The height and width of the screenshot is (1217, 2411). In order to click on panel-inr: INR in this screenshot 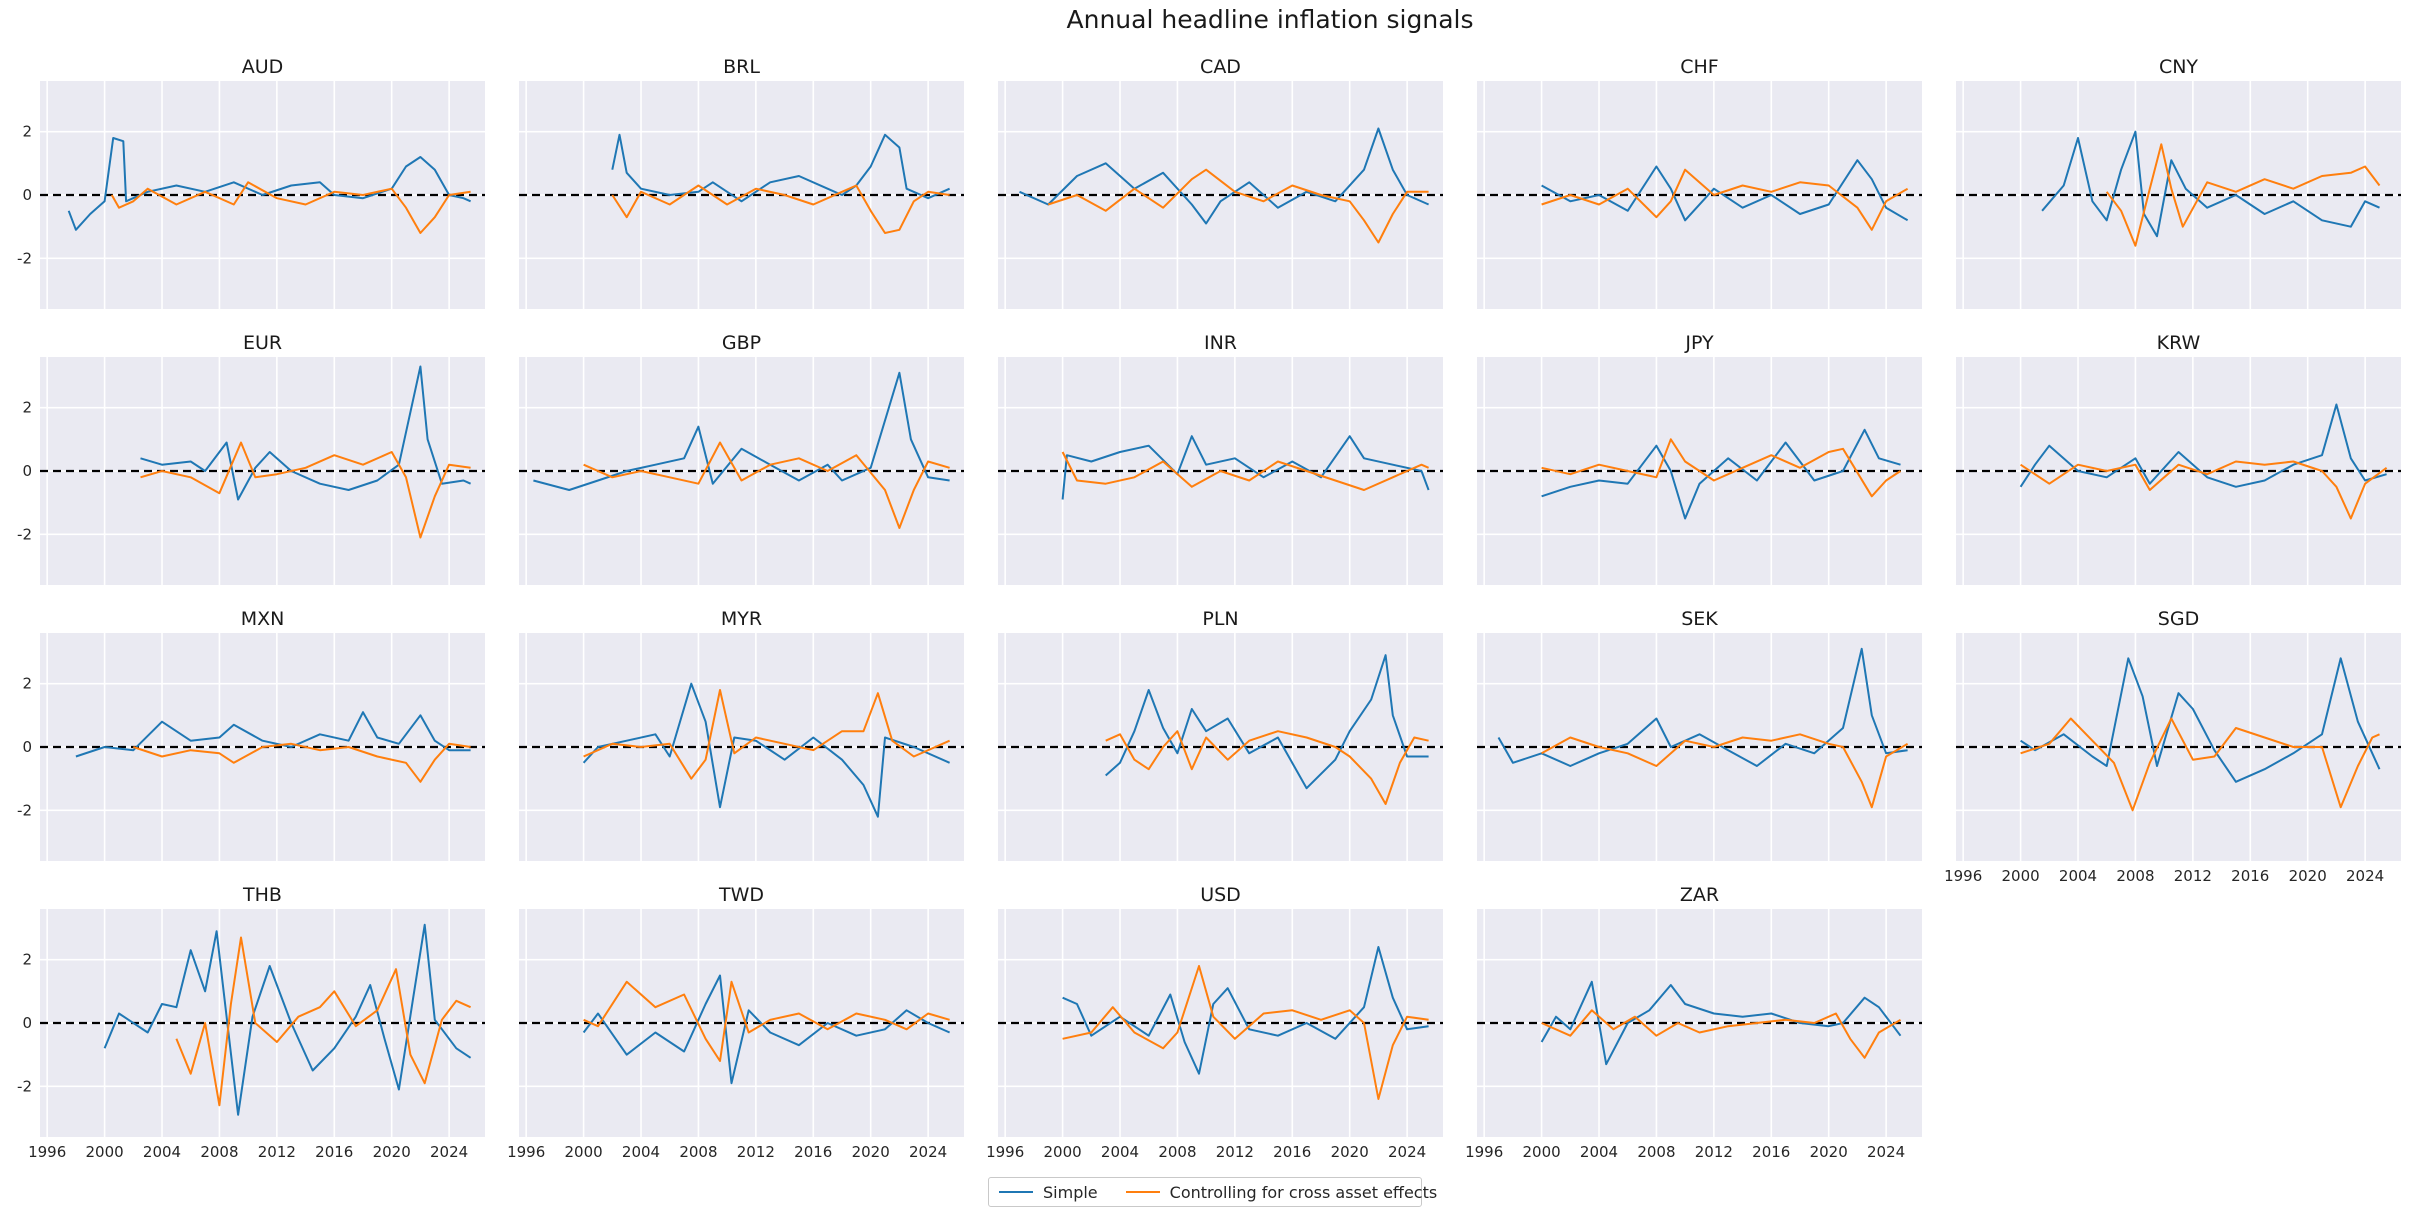, I will do `click(1220, 458)`.